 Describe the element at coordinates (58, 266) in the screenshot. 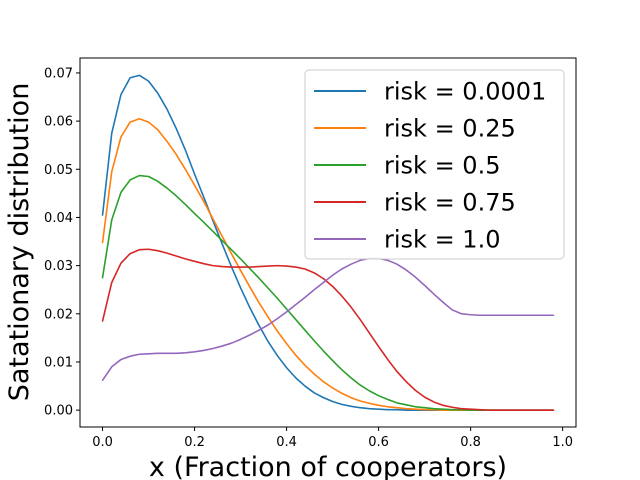

I see `y-tick-label: 0.03` at that location.